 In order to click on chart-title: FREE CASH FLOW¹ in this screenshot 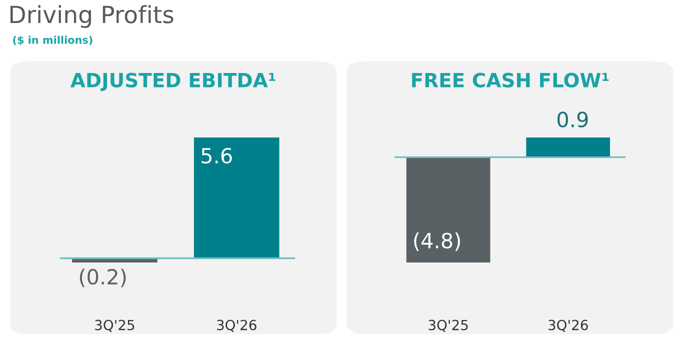, I will do `click(510, 80)`.